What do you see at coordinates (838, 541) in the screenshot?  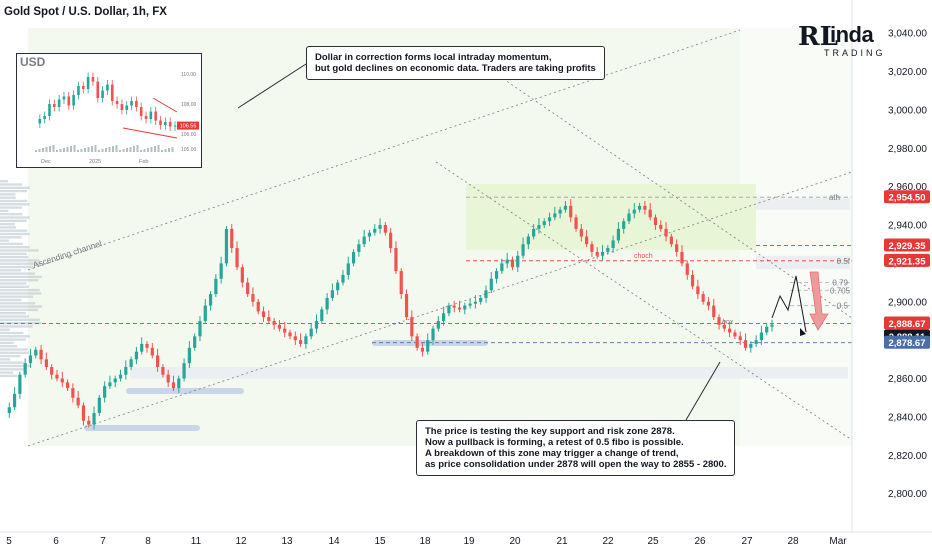 I see `x-tick-label: Mar` at bounding box center [838, 541].